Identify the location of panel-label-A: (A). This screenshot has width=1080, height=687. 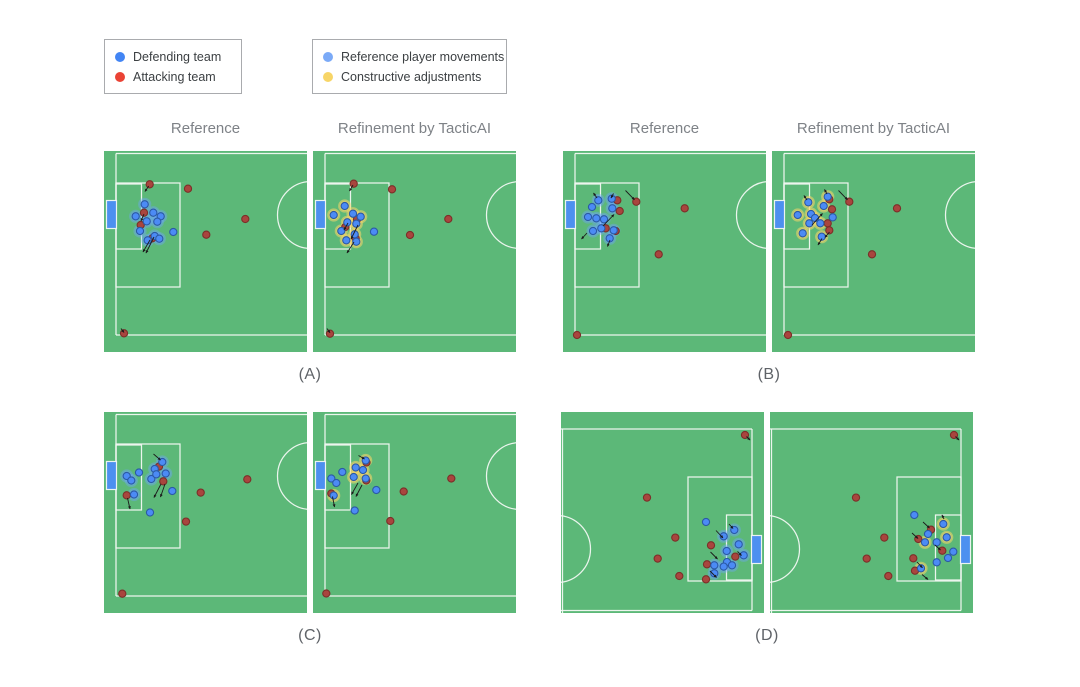
(310, 374).